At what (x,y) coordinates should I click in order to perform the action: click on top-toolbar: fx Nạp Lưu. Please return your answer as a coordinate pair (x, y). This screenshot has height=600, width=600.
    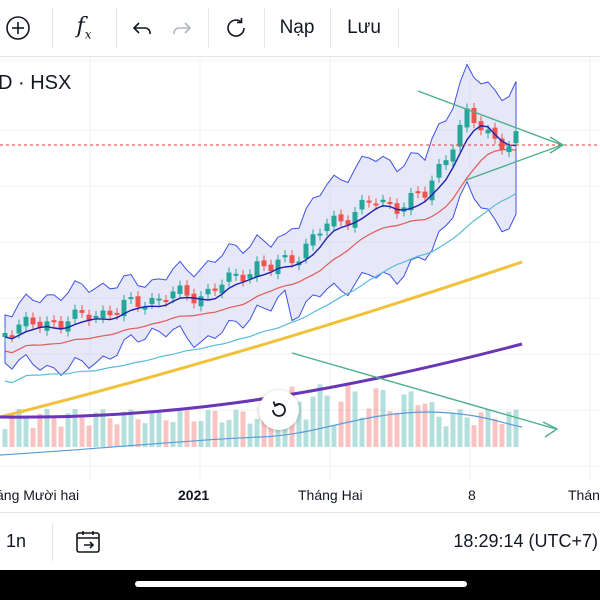
    Looking at the image, I should click on (300, 28).